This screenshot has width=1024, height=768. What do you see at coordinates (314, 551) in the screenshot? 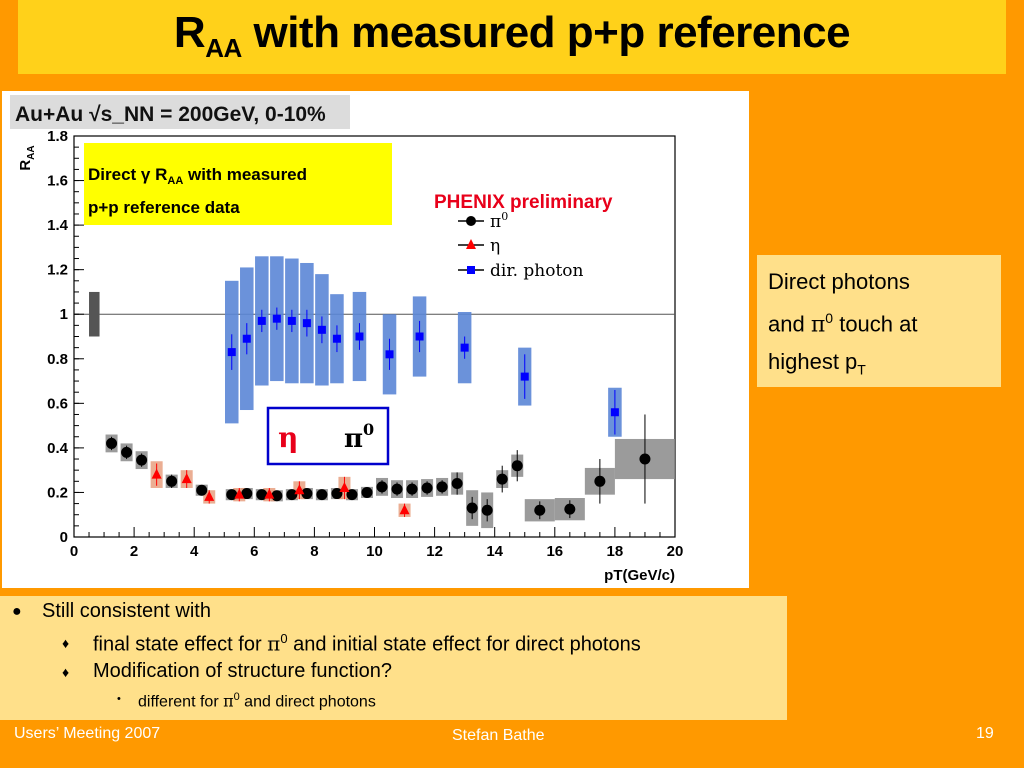
I see `x-tick-label: 8` at bounding box center [314, 551].